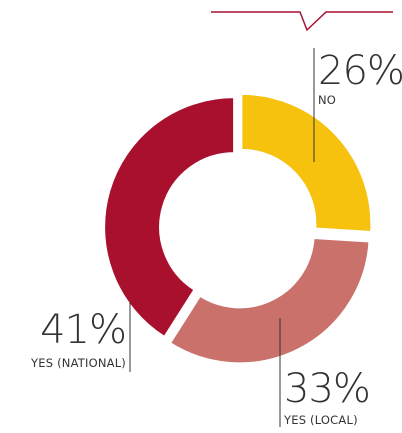 Image resolution: width=402 pixels, height=433 pixels. I want to click on callout-decoration, so click(302, 21).